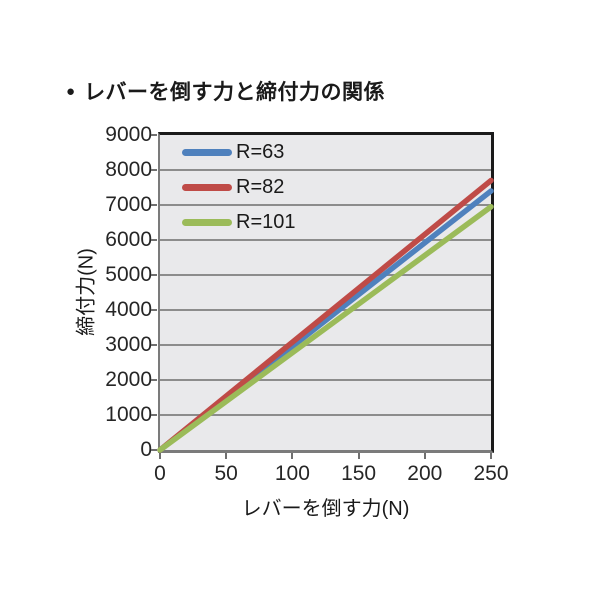 The image size is (600, 600). Describe the element at coordinates (128, 169) in the screenshot. I see `y-tick-label-8000: 8000` at that location.